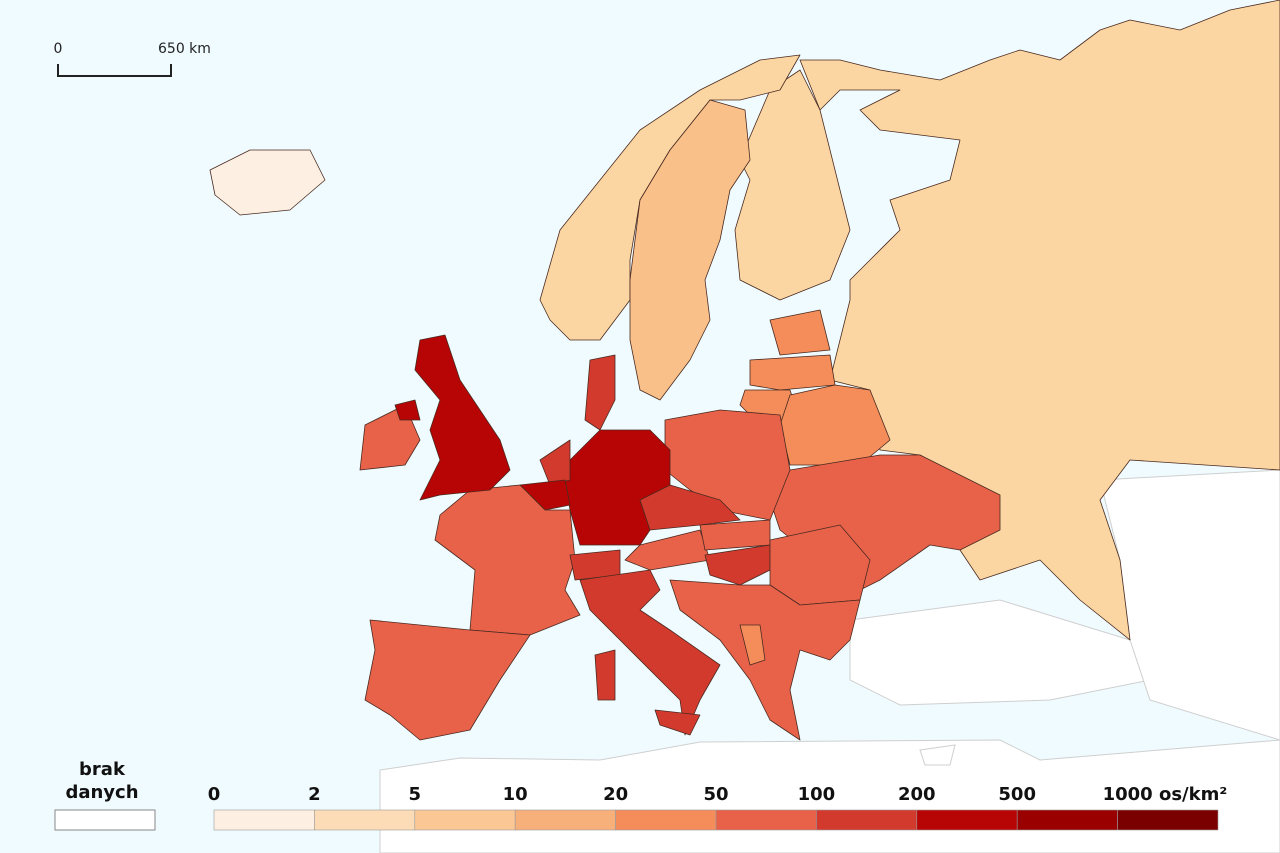  What do you see at coordinates (1165, 794) in the screenshot?
I see `legend-label: 1000 os/km²` at bounding box center [1165, 794].